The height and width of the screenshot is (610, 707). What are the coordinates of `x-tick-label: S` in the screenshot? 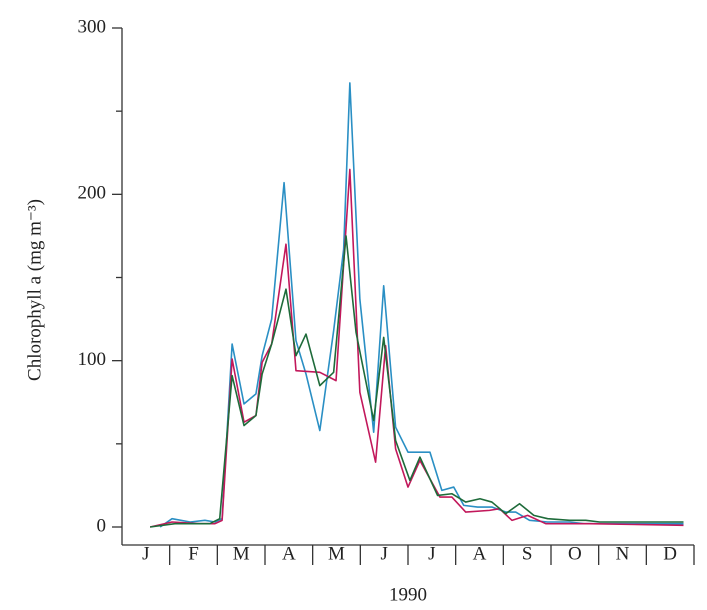 It's located at (527, 553).